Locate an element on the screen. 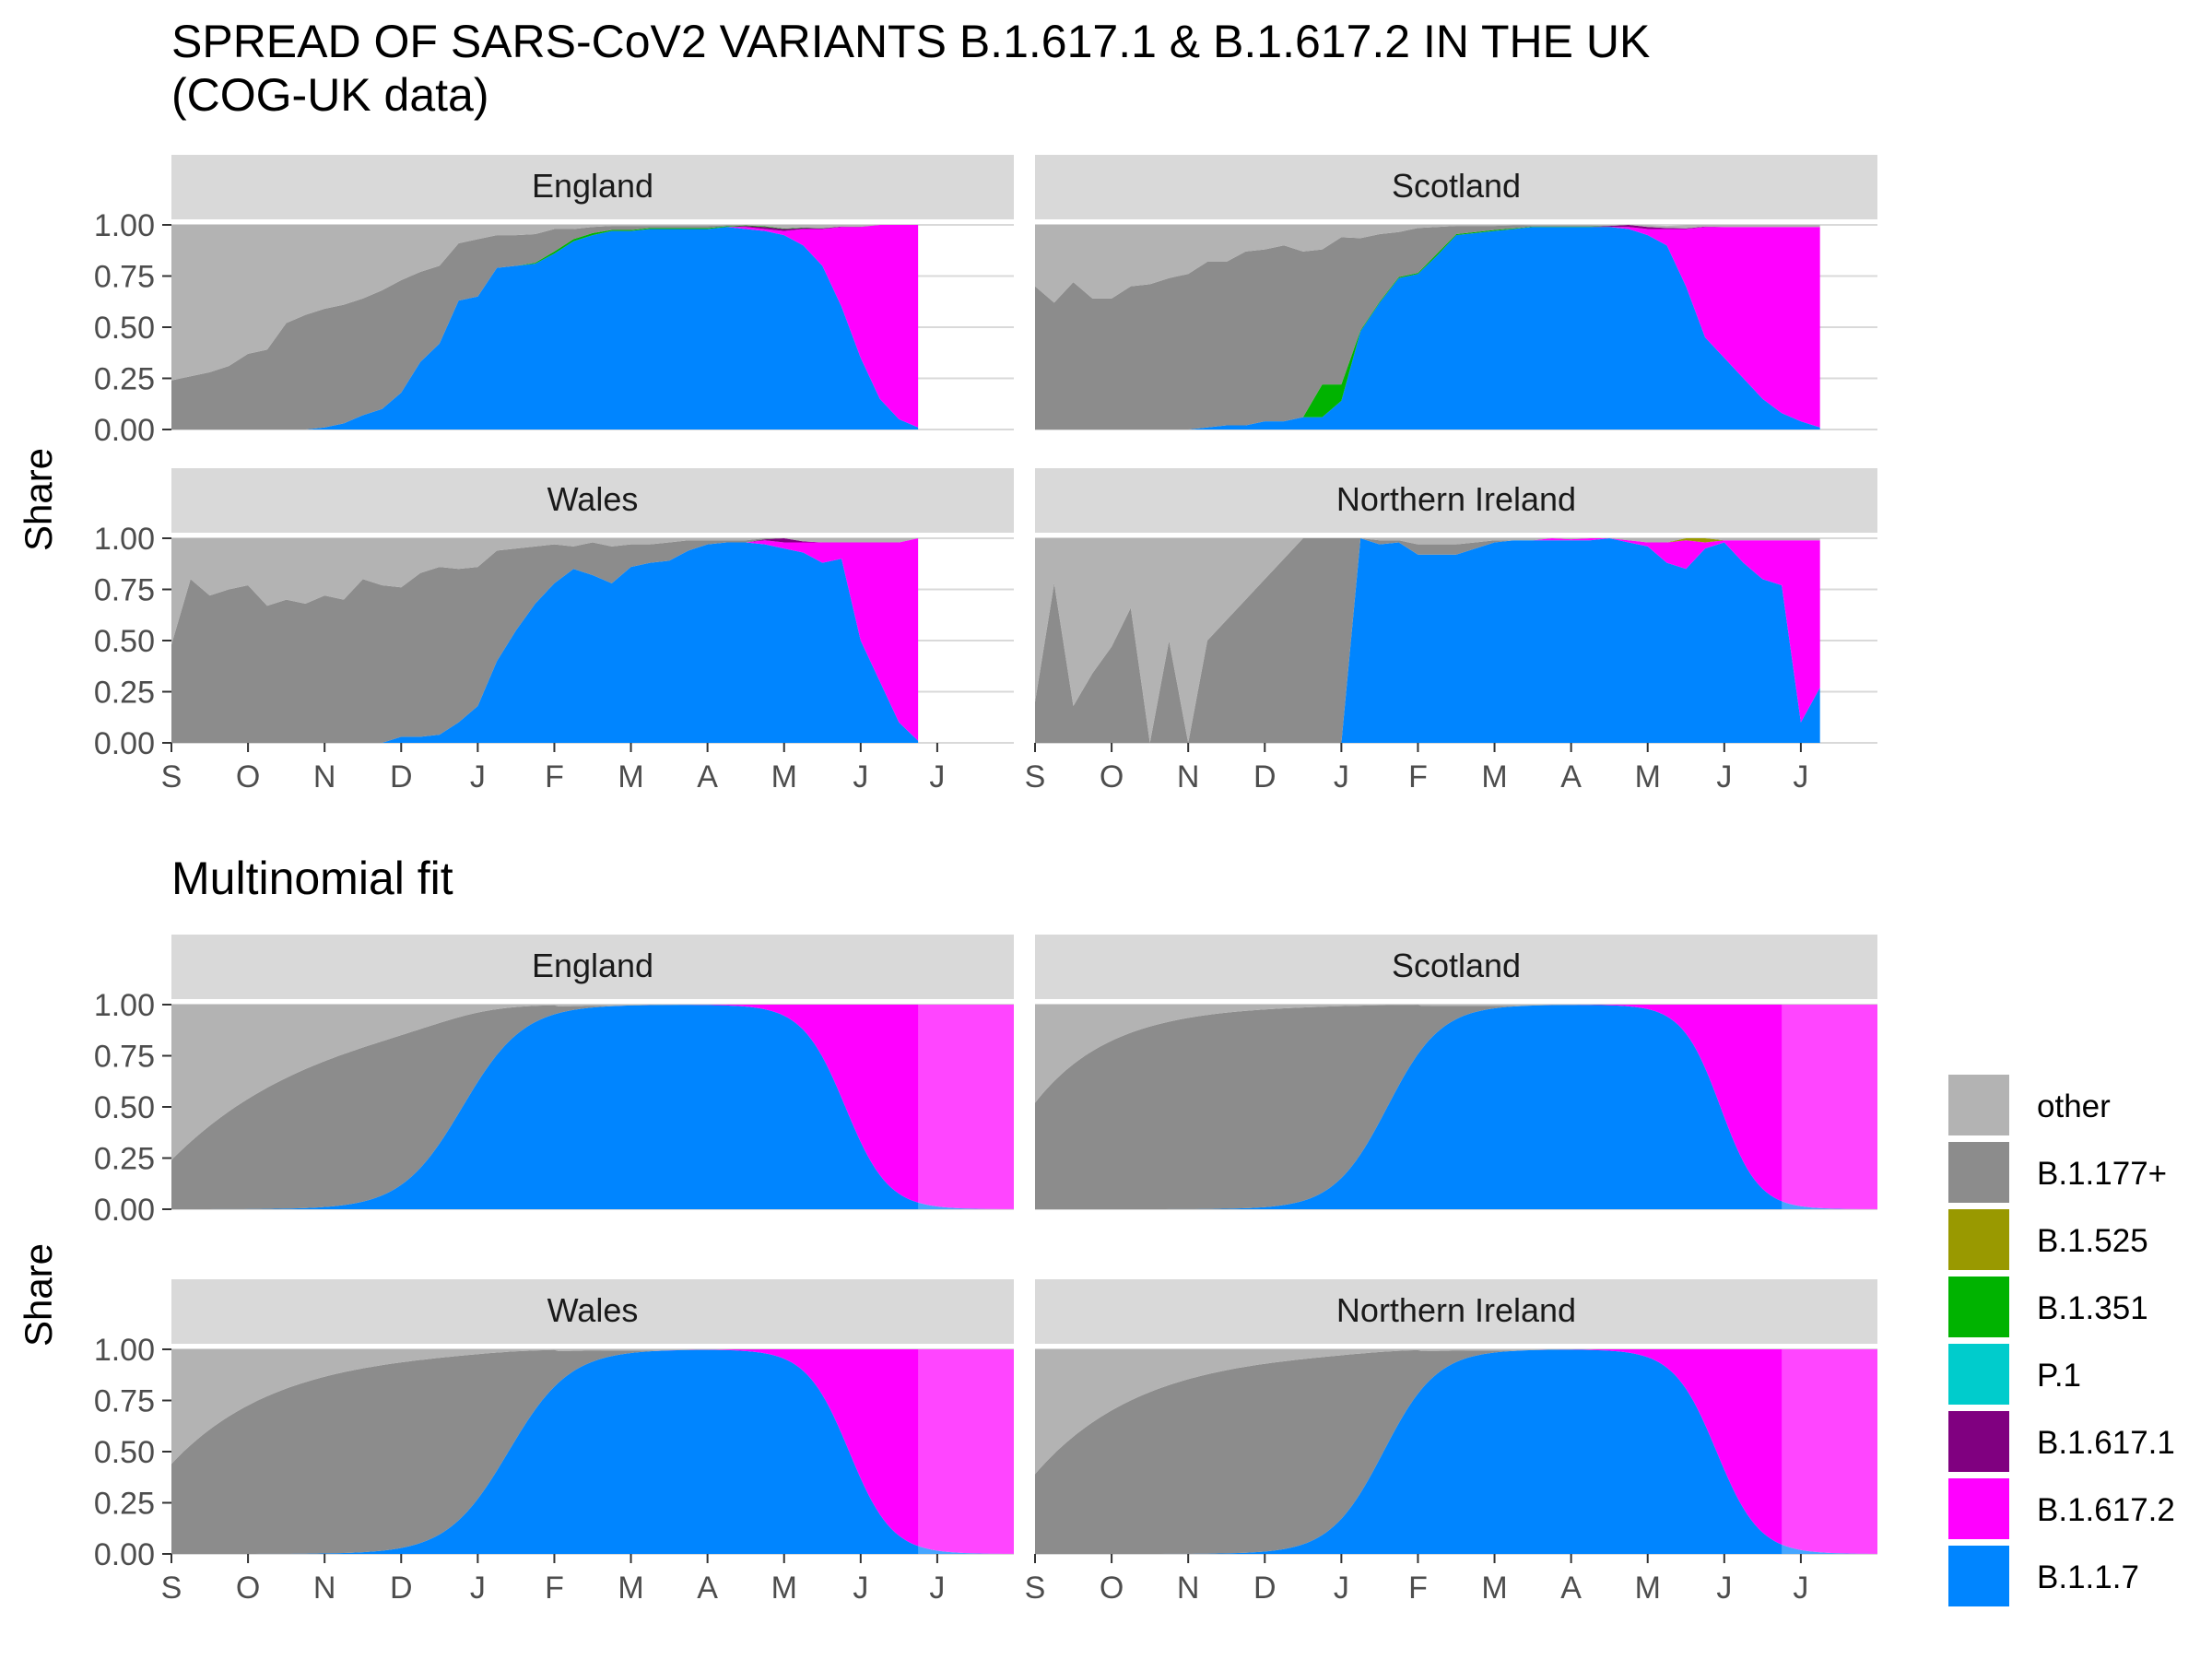 This screenshot has height=1659, width=2212. legend-item-b-1-617-1: B.1.617.1 is located at coordinates (2061, 1441).